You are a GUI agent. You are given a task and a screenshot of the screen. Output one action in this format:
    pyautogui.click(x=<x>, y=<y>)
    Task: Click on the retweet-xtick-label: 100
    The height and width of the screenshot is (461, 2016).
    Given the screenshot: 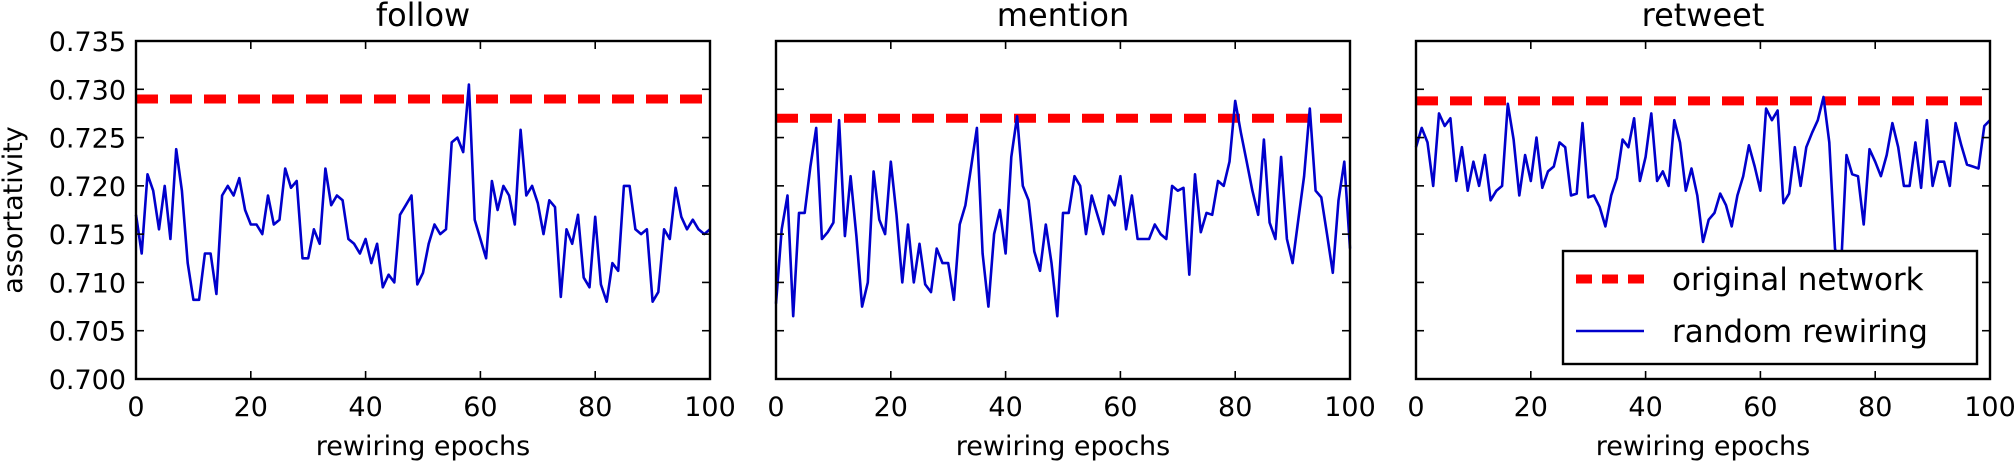 What is the action you would take?
    pyautogui.click(x=1990, y=407)
    